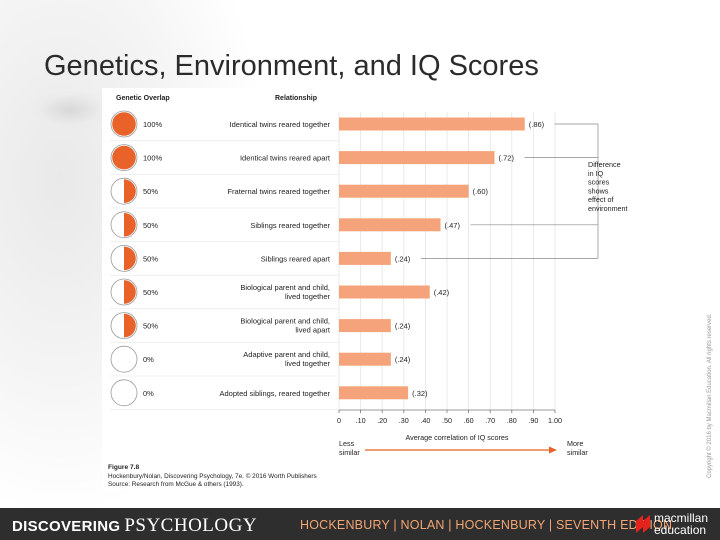 The width and height of the screenshot is (720, 540). Describe the element at coordinates (296, 98) in the screenshot. I see `relationship-header: Relationship` at that location.